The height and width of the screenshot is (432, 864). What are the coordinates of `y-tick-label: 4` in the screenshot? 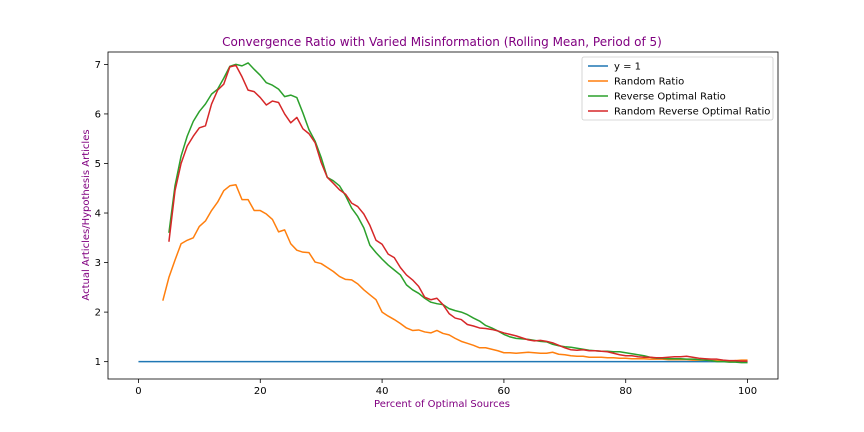 It's located at (98, 214).